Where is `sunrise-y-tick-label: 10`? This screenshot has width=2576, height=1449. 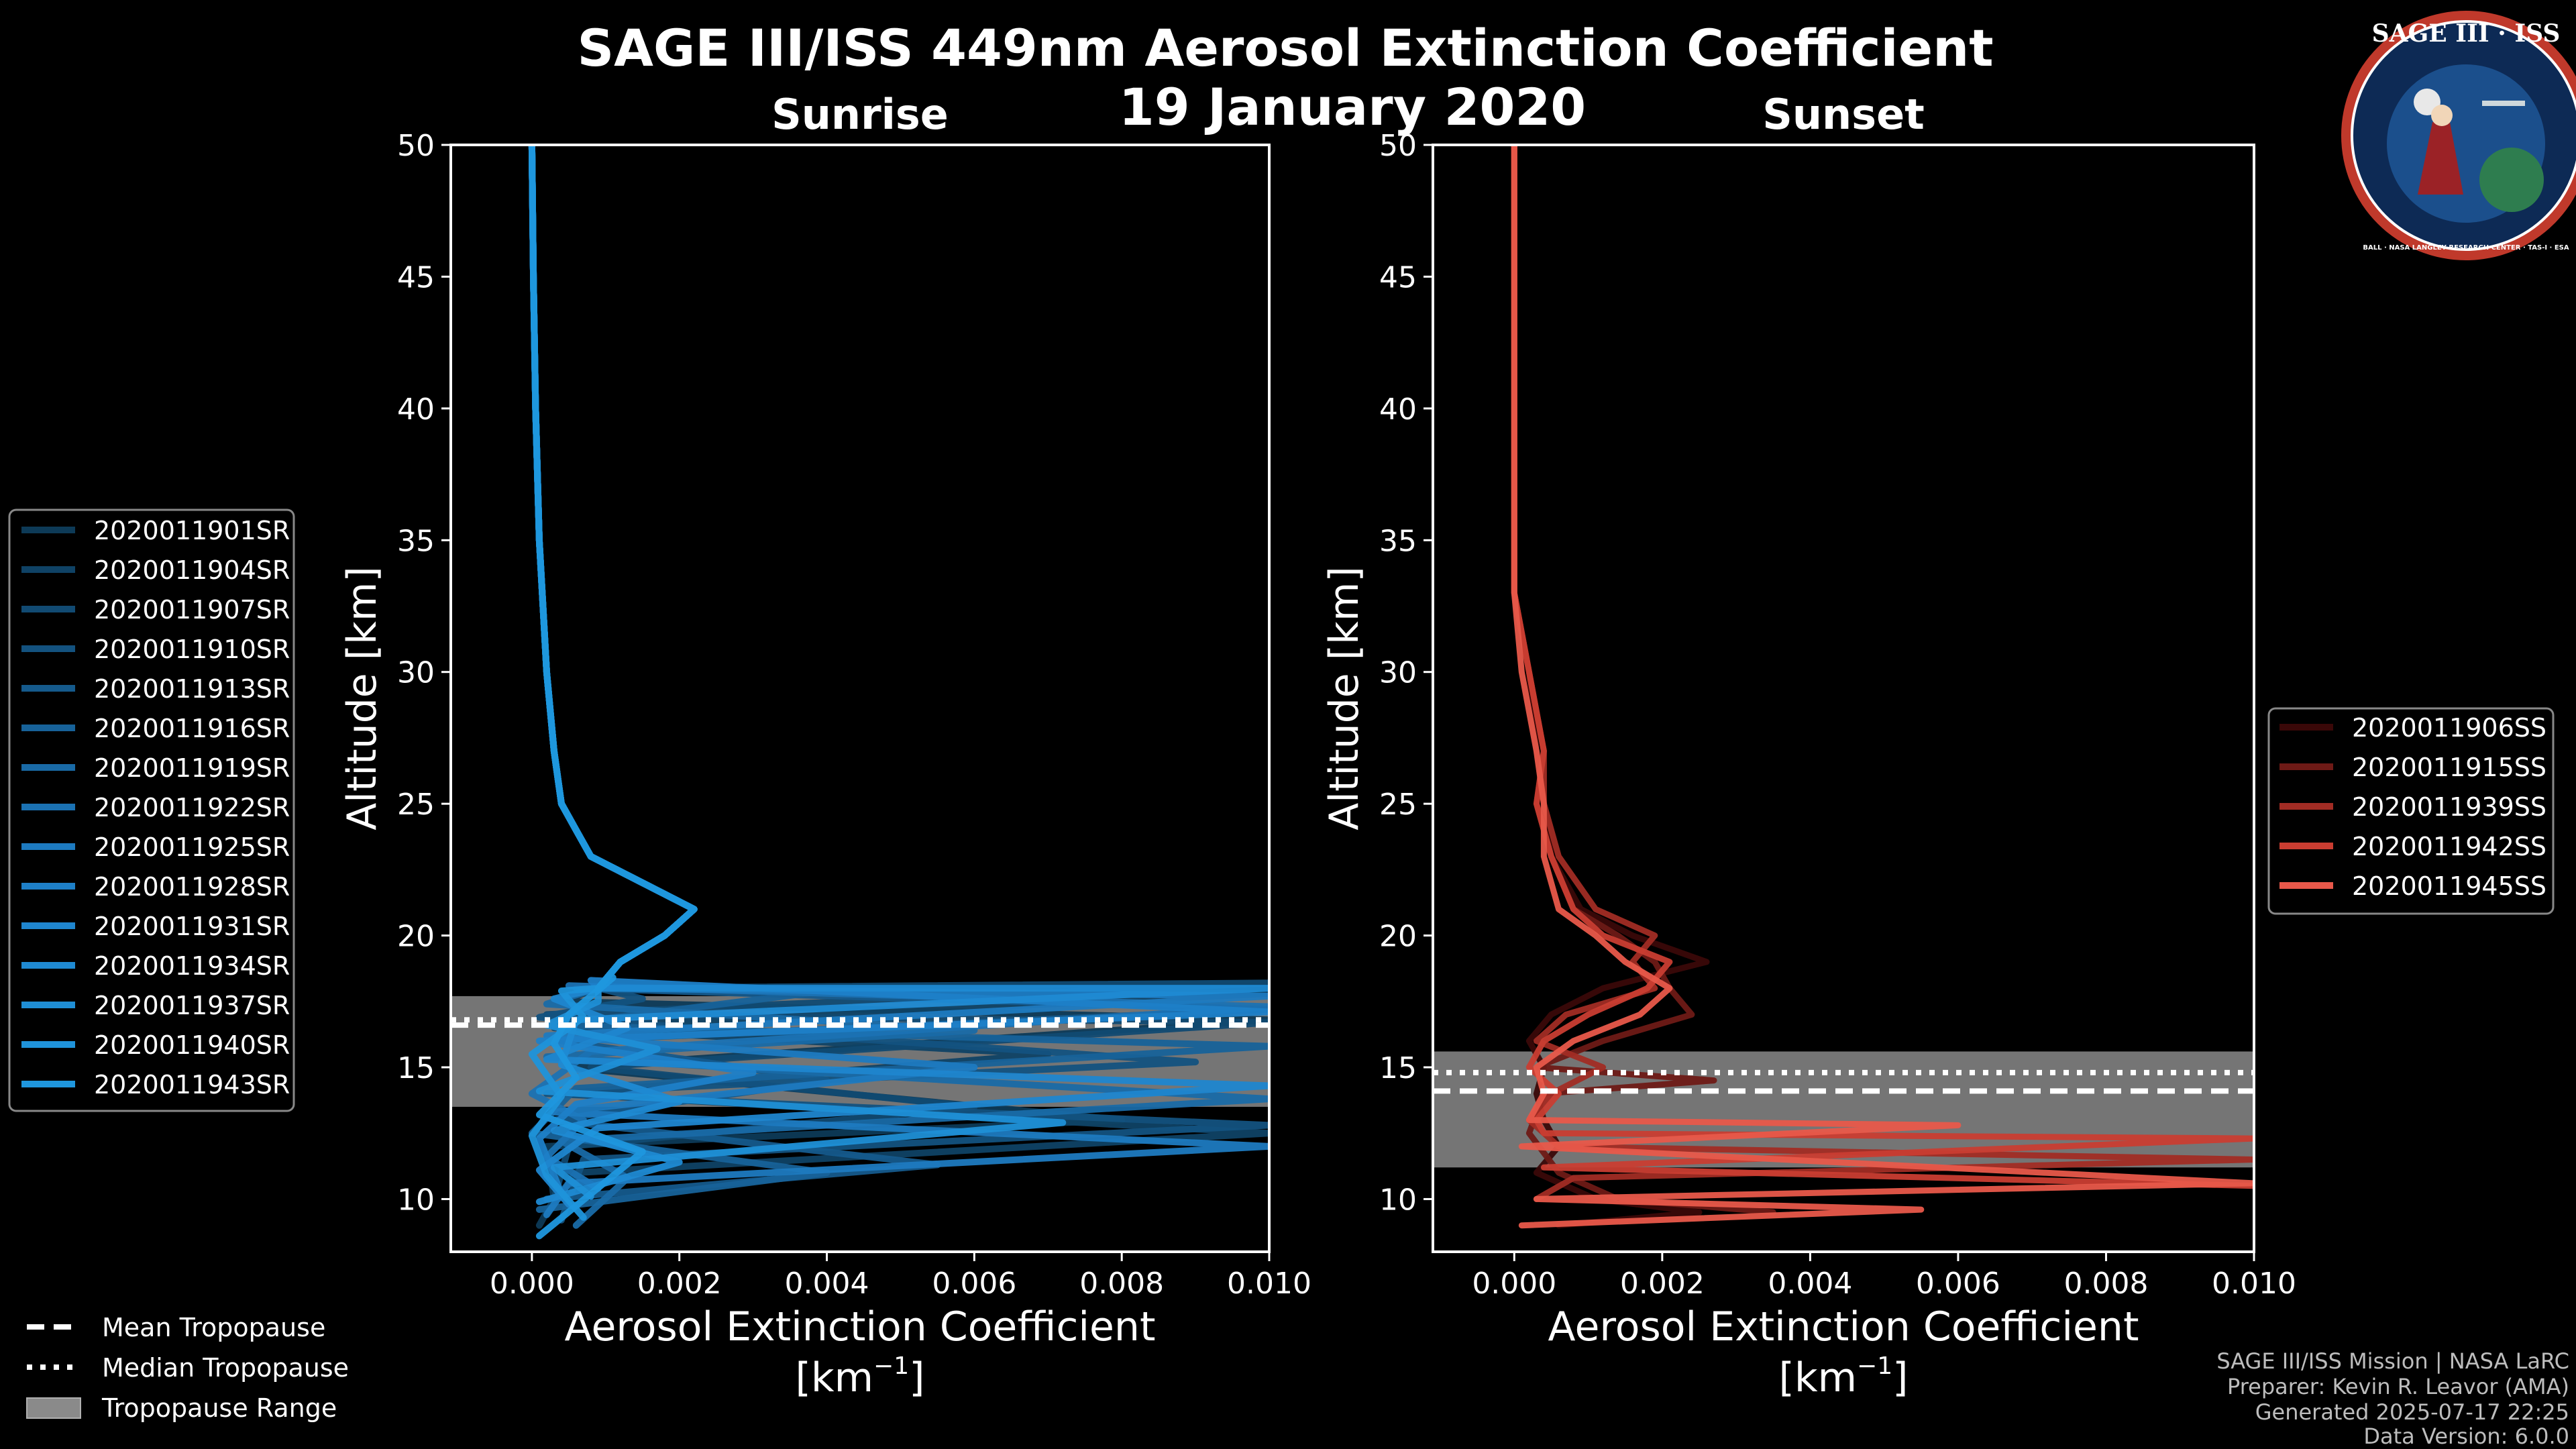
sunrise-y-tick-label: 10 is located at coordinates (416, 1200).